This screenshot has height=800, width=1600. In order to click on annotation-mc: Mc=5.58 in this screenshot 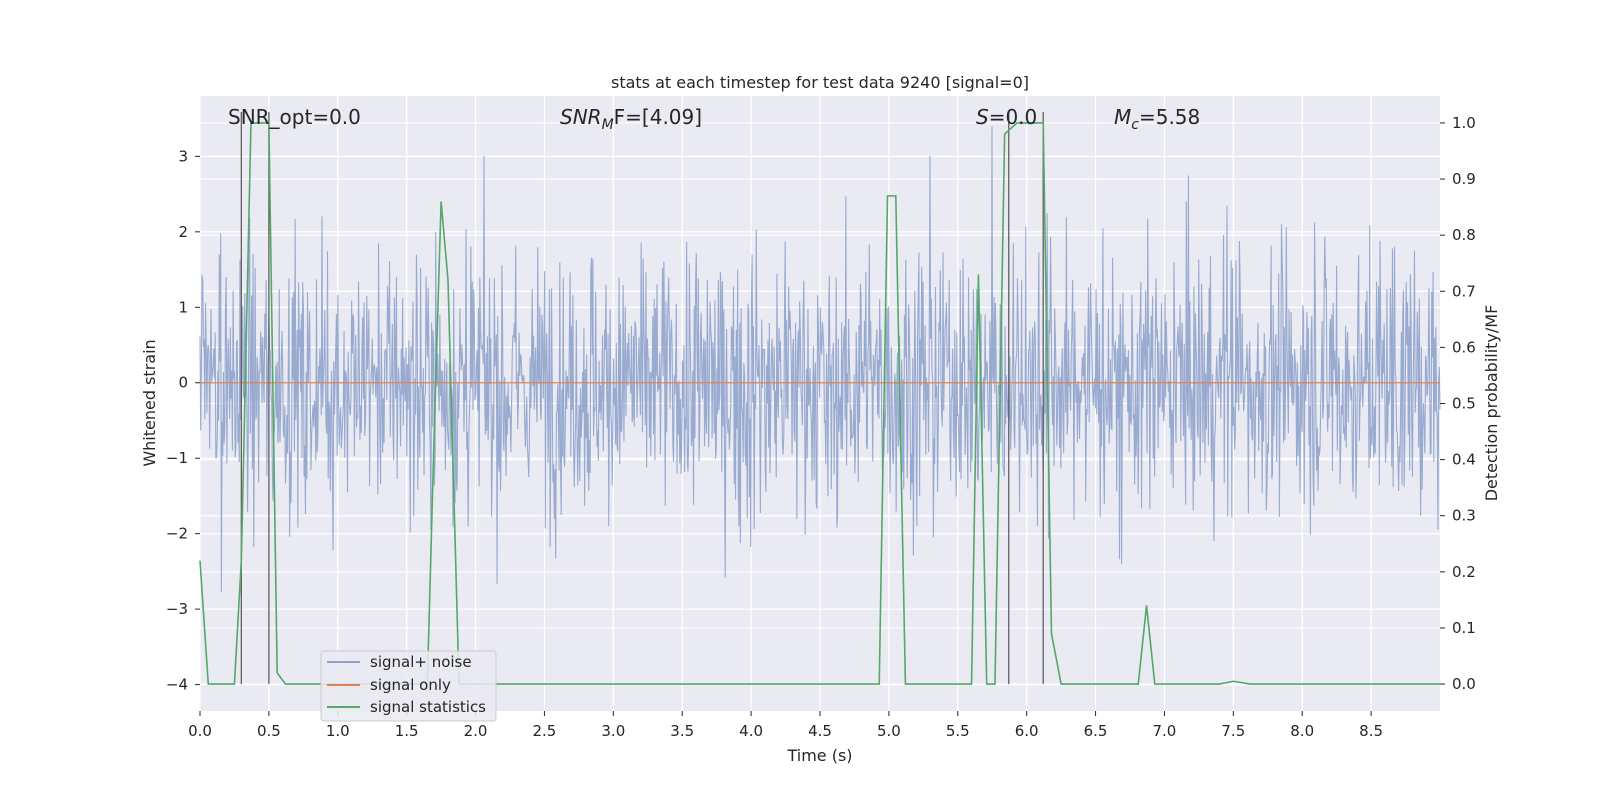, I will do `click(1157, 119)`.